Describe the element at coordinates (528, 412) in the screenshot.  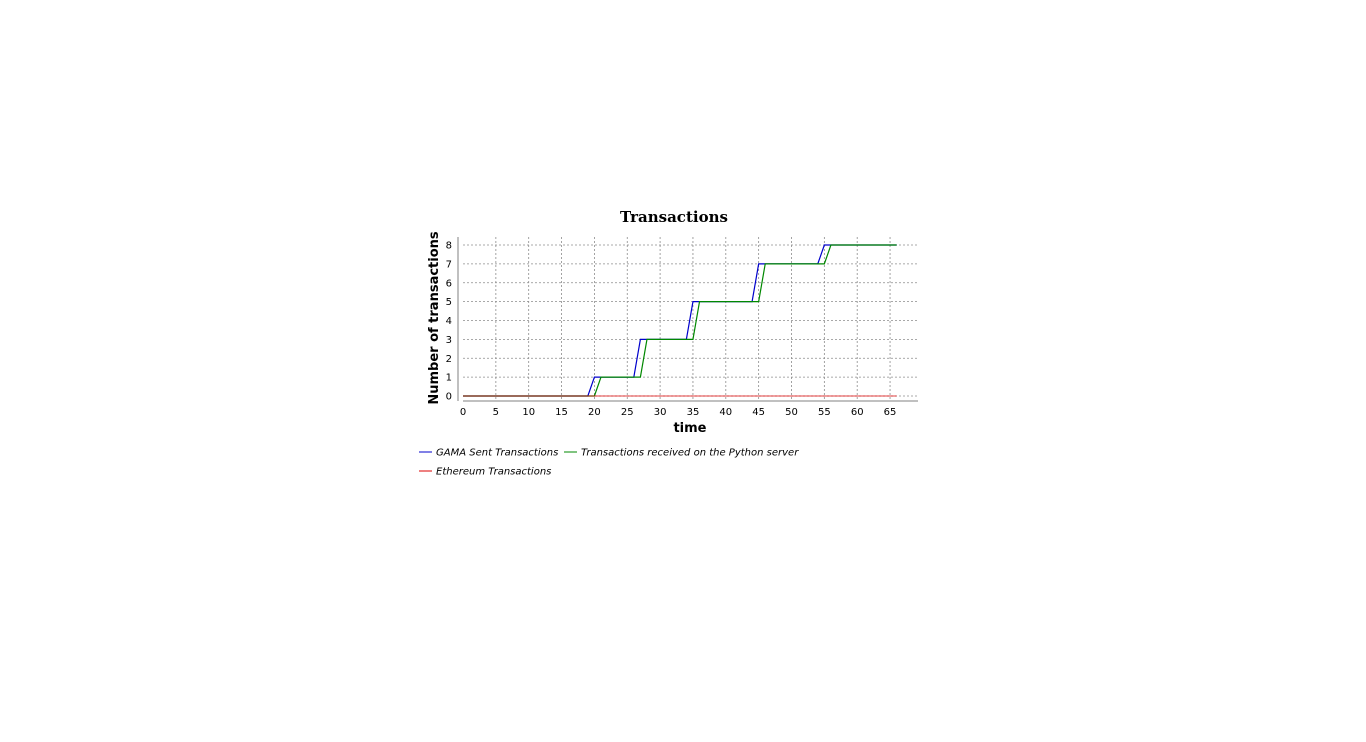
I see `x-tick-label: 10` at that location.